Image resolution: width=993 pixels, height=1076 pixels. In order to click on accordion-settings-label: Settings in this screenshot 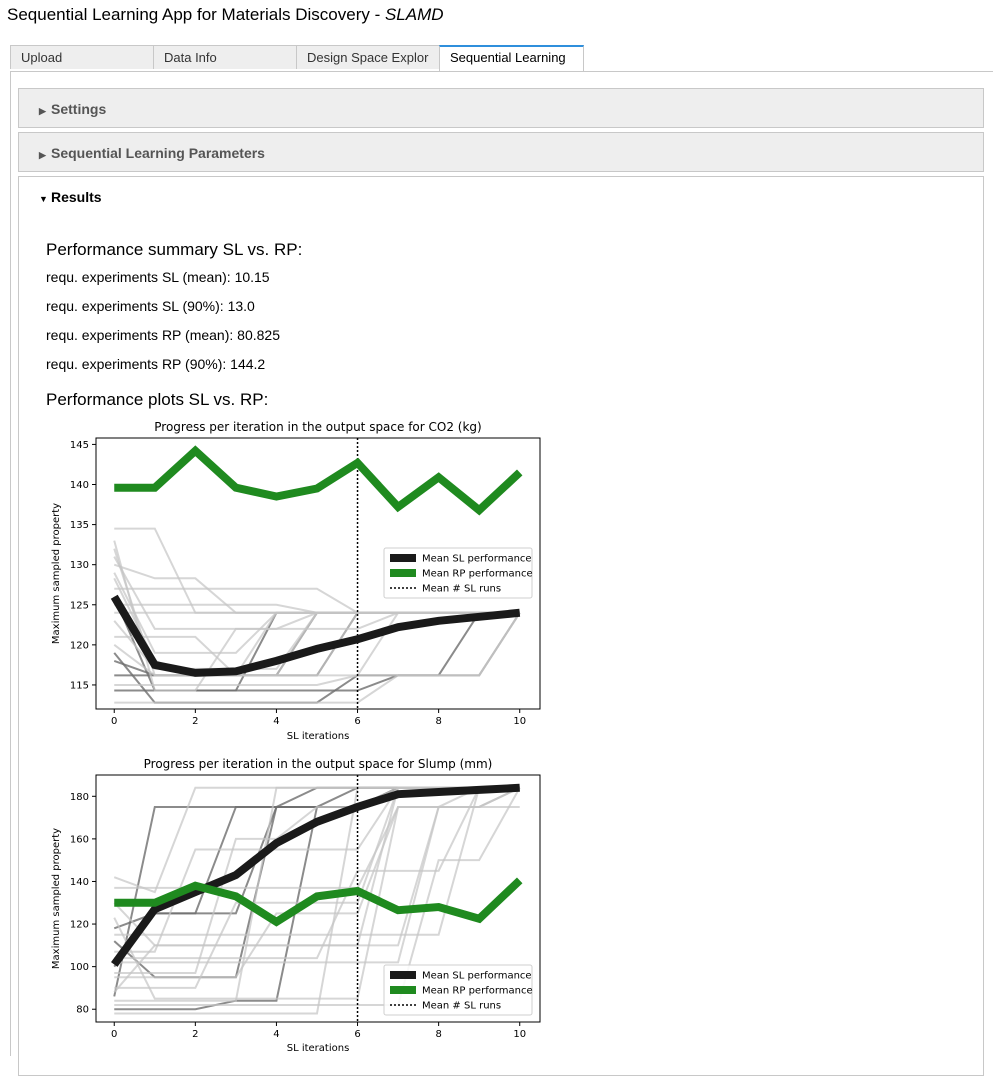, I will do `click(79, 109)`.